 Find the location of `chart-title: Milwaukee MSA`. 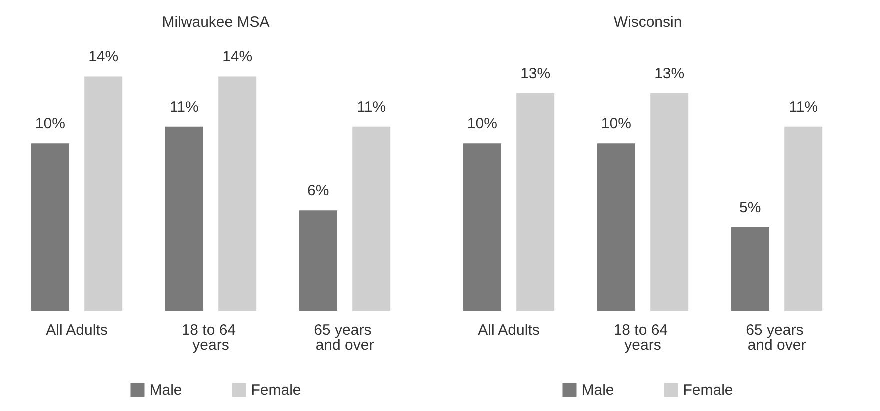

chart-title: Milwaukee MSA is located at coordinates (216, 22).